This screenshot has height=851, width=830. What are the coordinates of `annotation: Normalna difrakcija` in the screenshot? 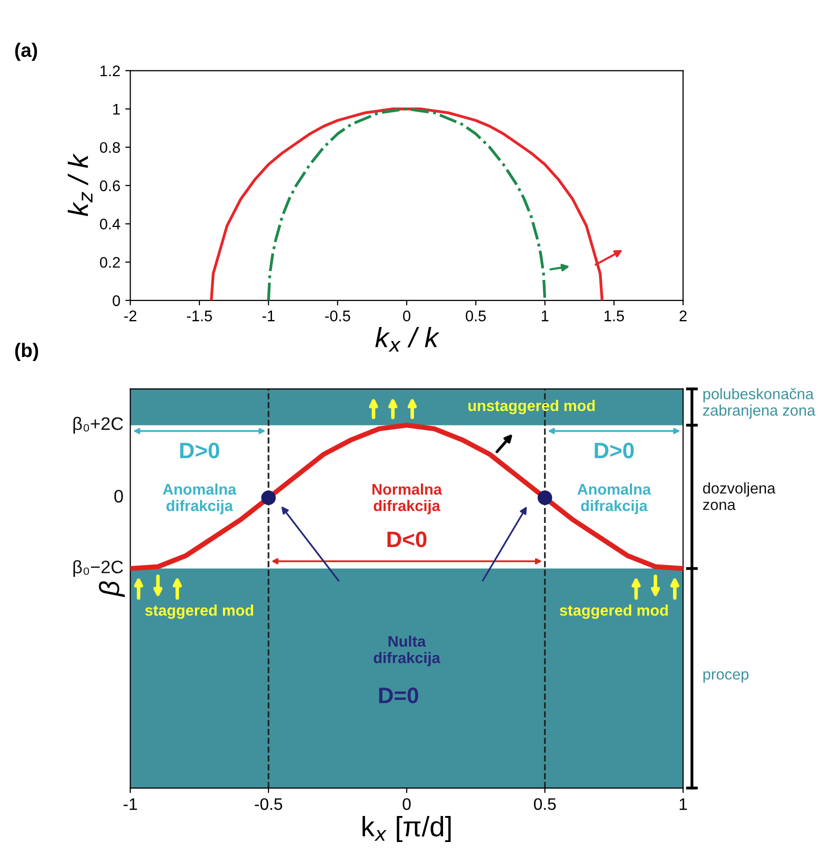 It's located at (407, 498).